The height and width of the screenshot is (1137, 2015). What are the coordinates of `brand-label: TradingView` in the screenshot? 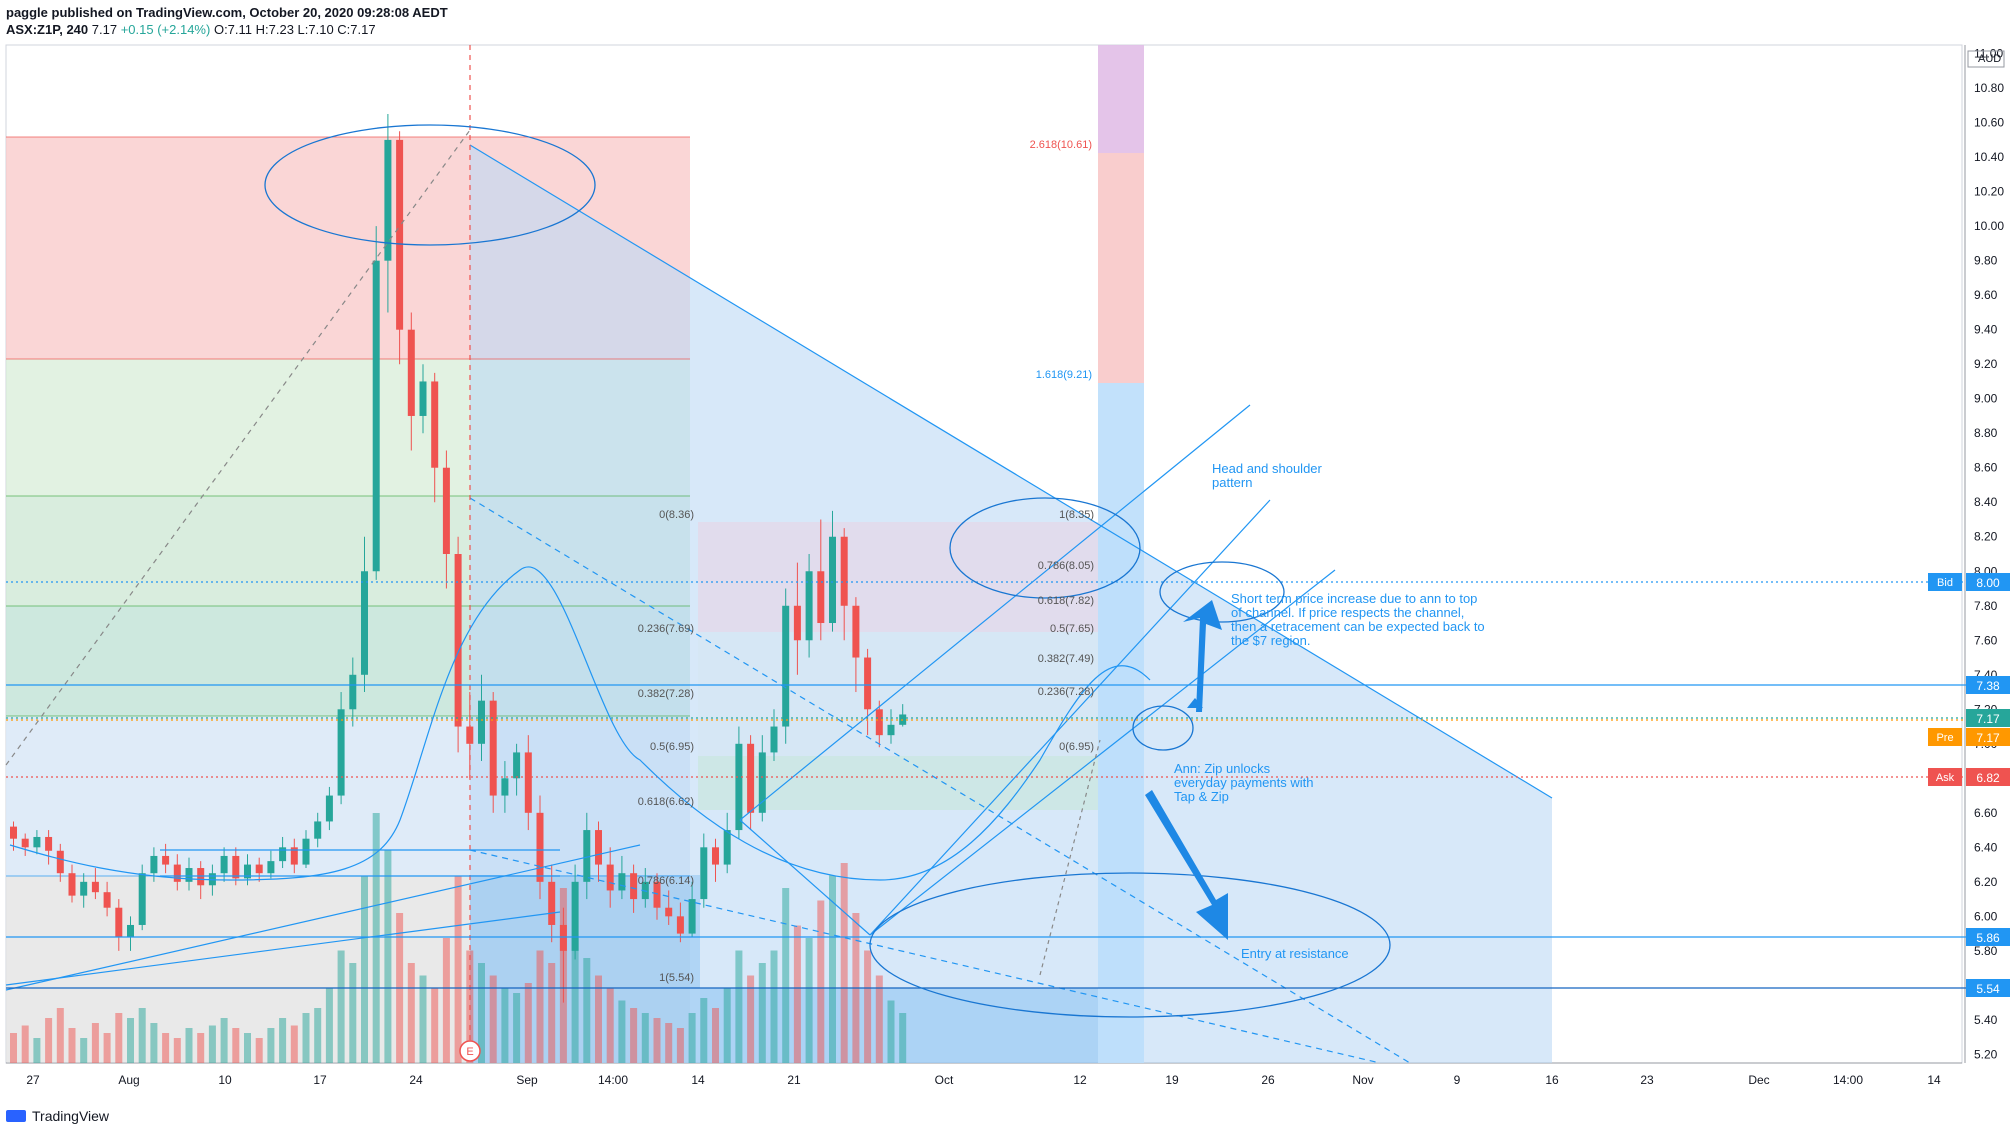 It's located at (71, 1116).